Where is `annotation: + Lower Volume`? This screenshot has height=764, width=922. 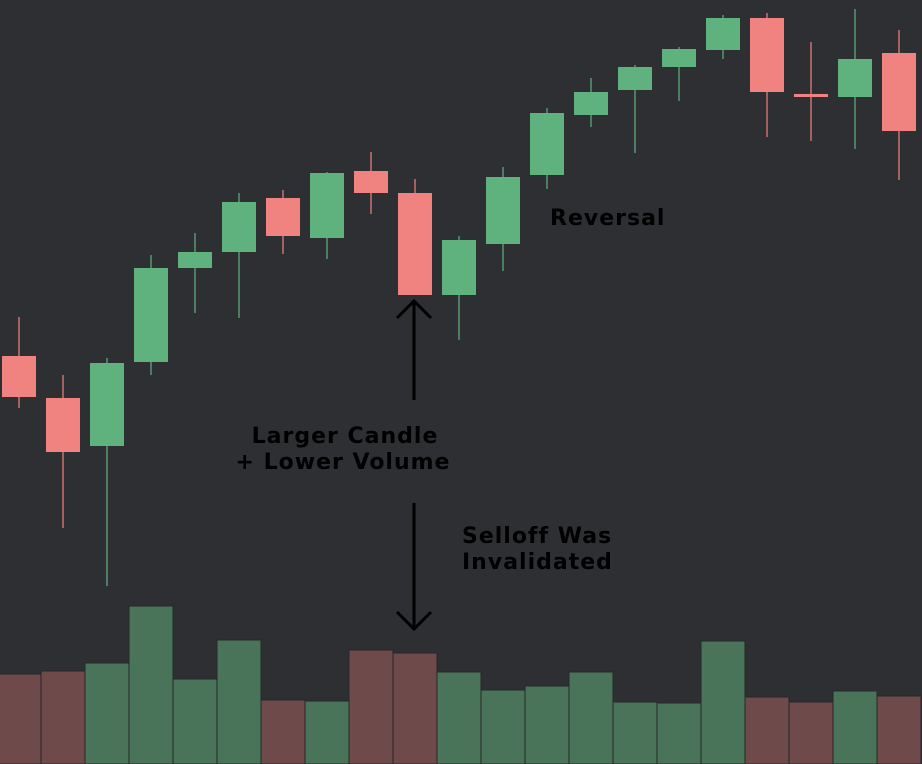
annotation: + Lower Volume is located at coordinates (343, 462).